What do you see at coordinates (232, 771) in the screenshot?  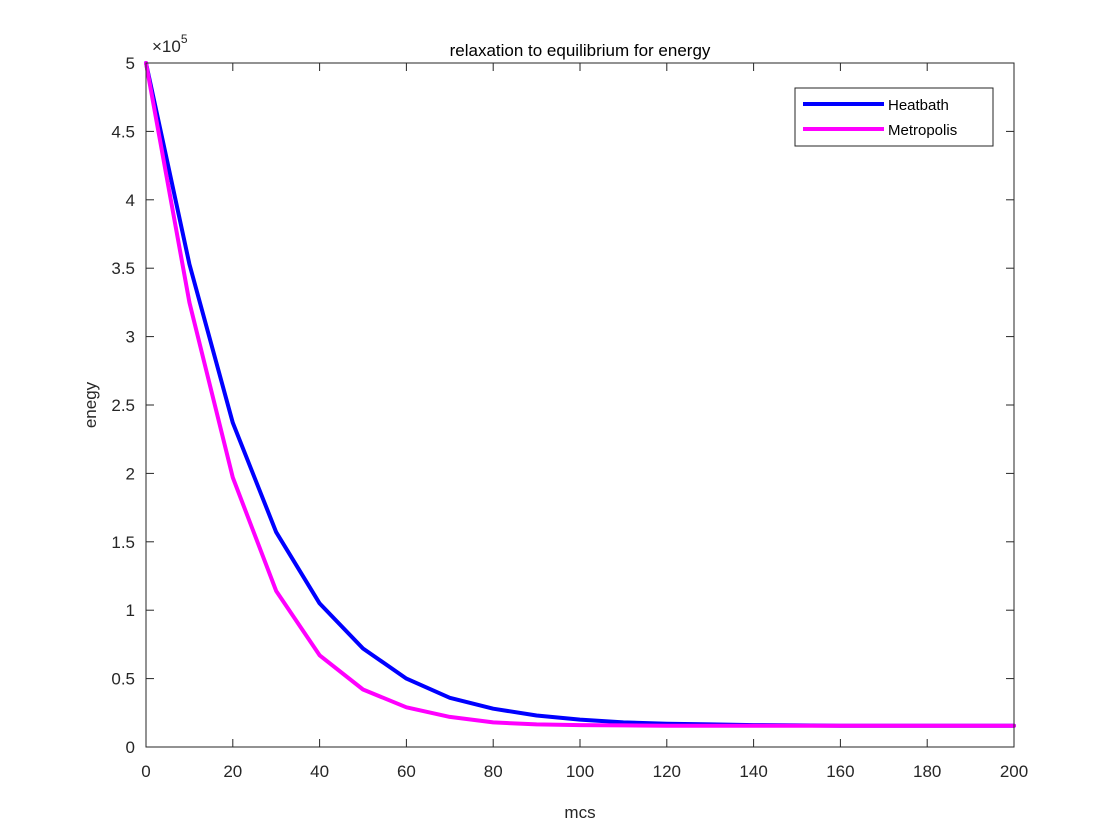 I see `x-tick-label: 20` at bounding box center [232, 771].